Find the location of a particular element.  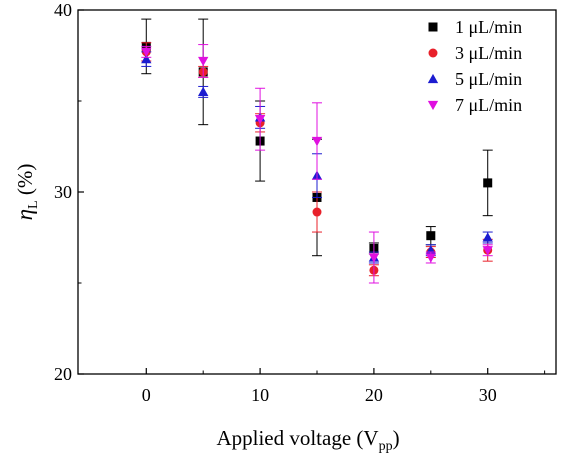

x-tick-label: 30 is located at coordinates (488, 395).